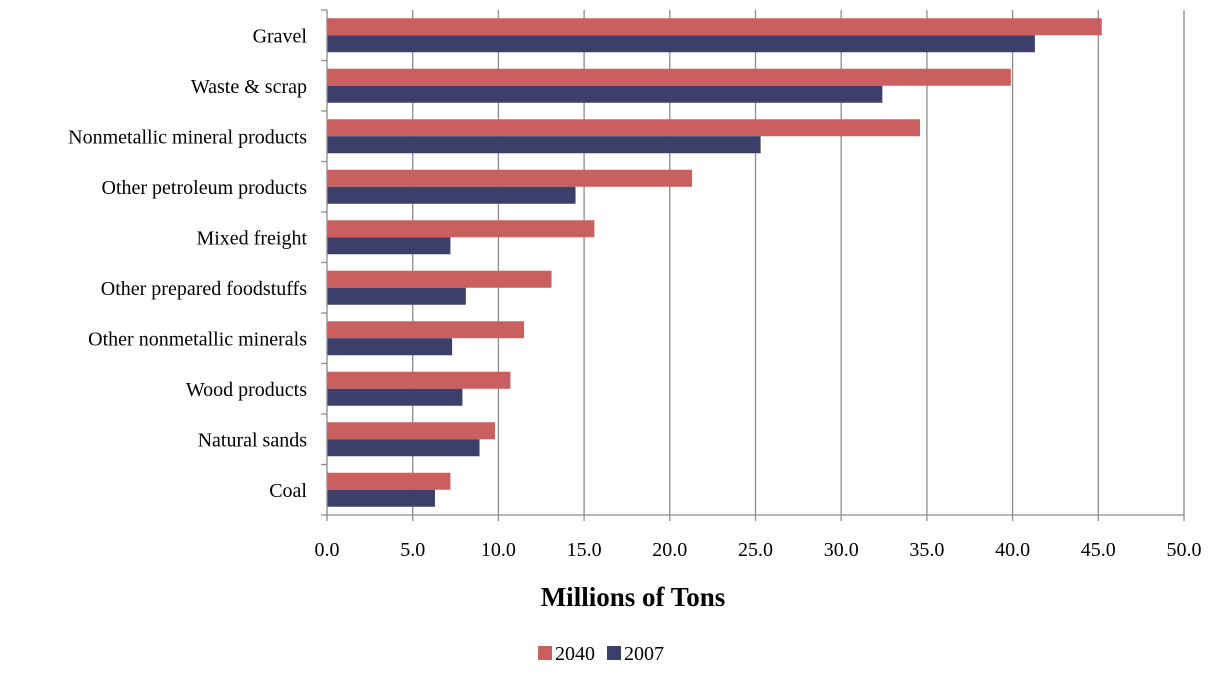 This screenshot has width=1214, height=673. What do you see at coordinates (249, 87) in the screenshot?
I see `category-label: Waste & scrap` at bounding box center [249, 87].